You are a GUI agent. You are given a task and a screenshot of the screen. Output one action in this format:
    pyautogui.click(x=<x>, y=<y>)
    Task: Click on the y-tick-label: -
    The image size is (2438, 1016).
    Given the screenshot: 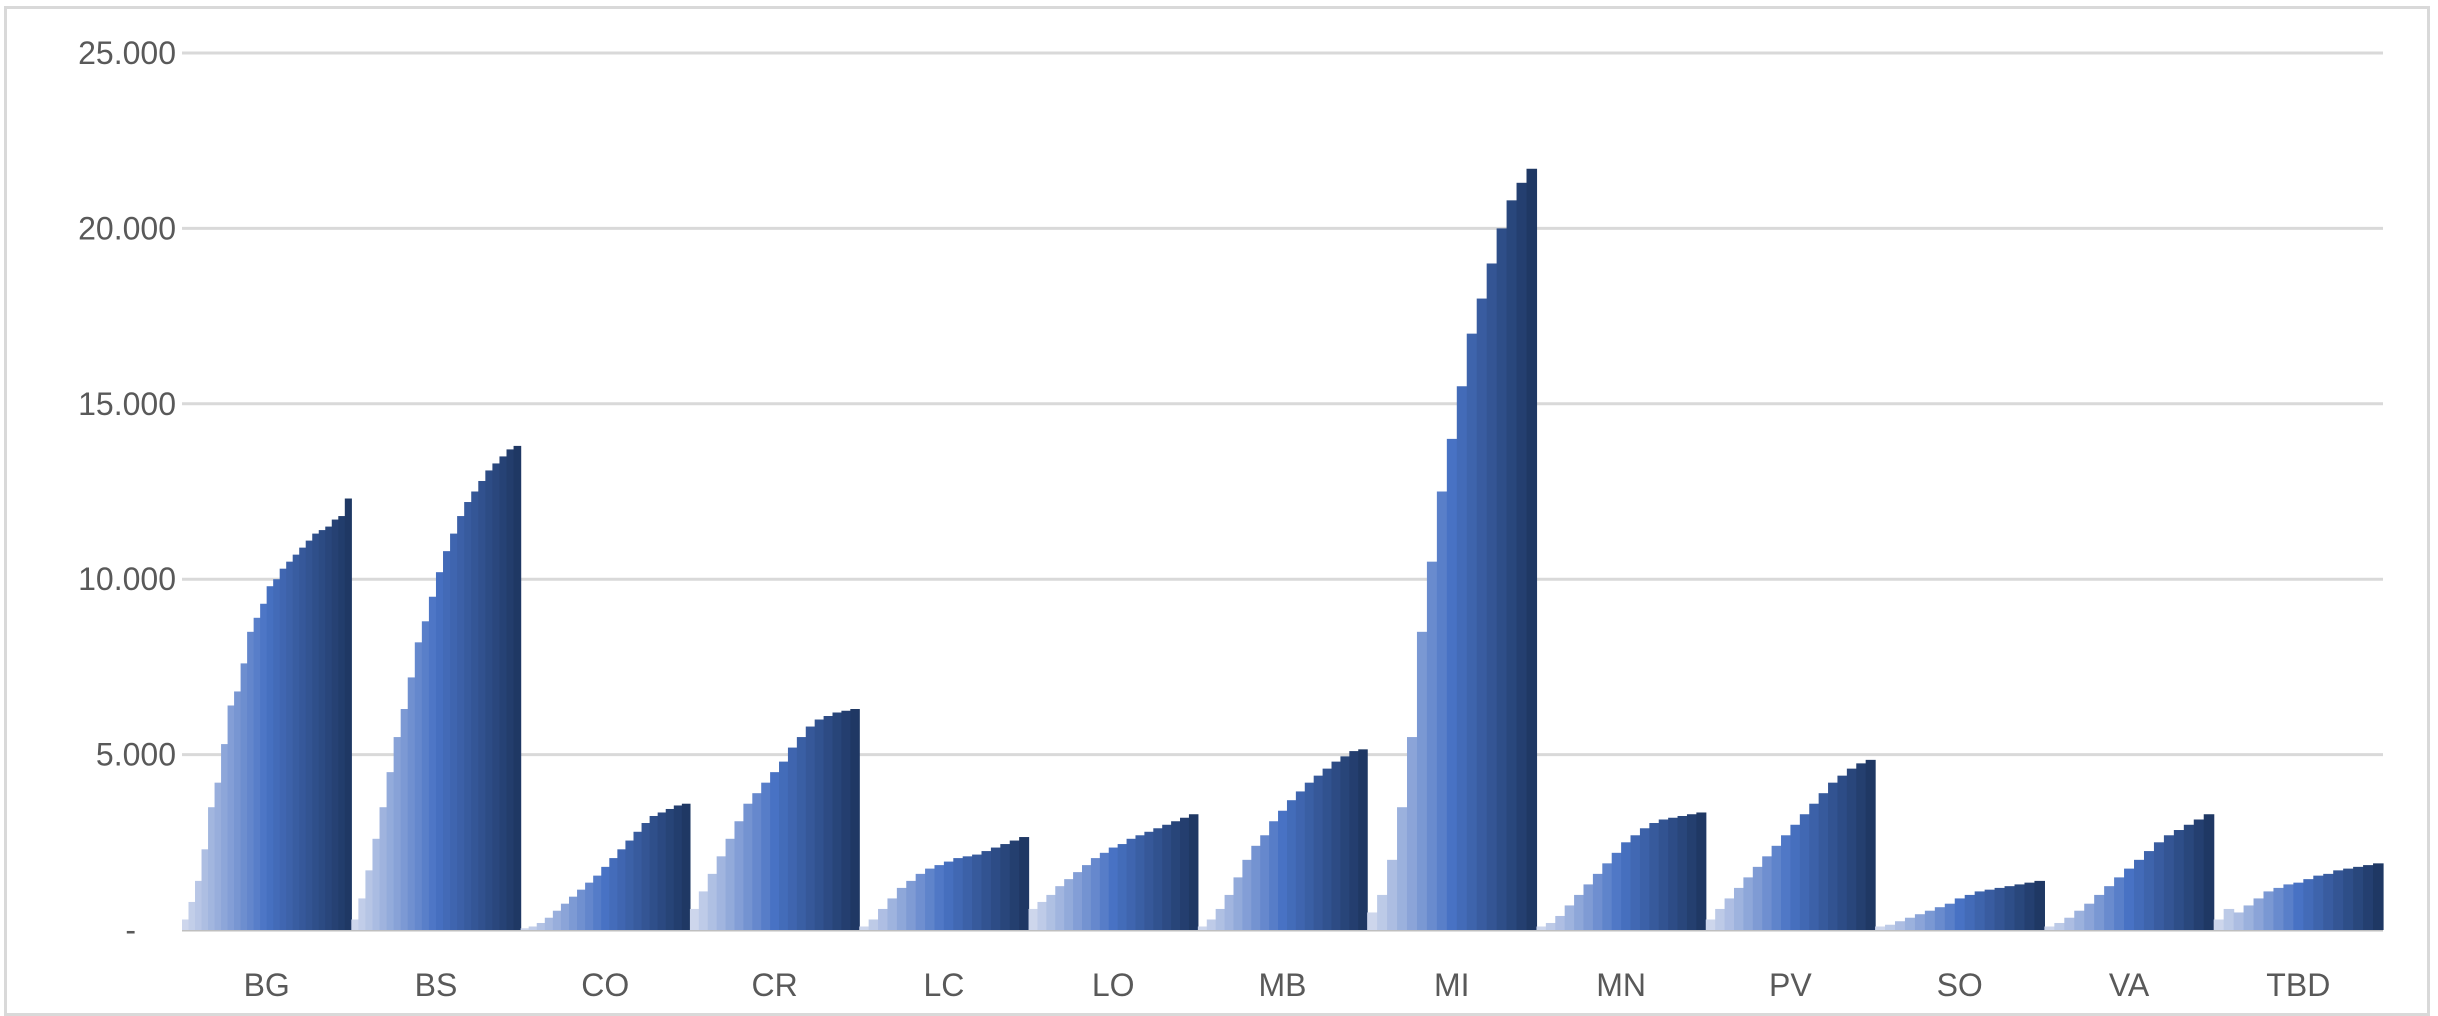 What is the action you would take?
    pyautogui.click(x=130, y=930)
    